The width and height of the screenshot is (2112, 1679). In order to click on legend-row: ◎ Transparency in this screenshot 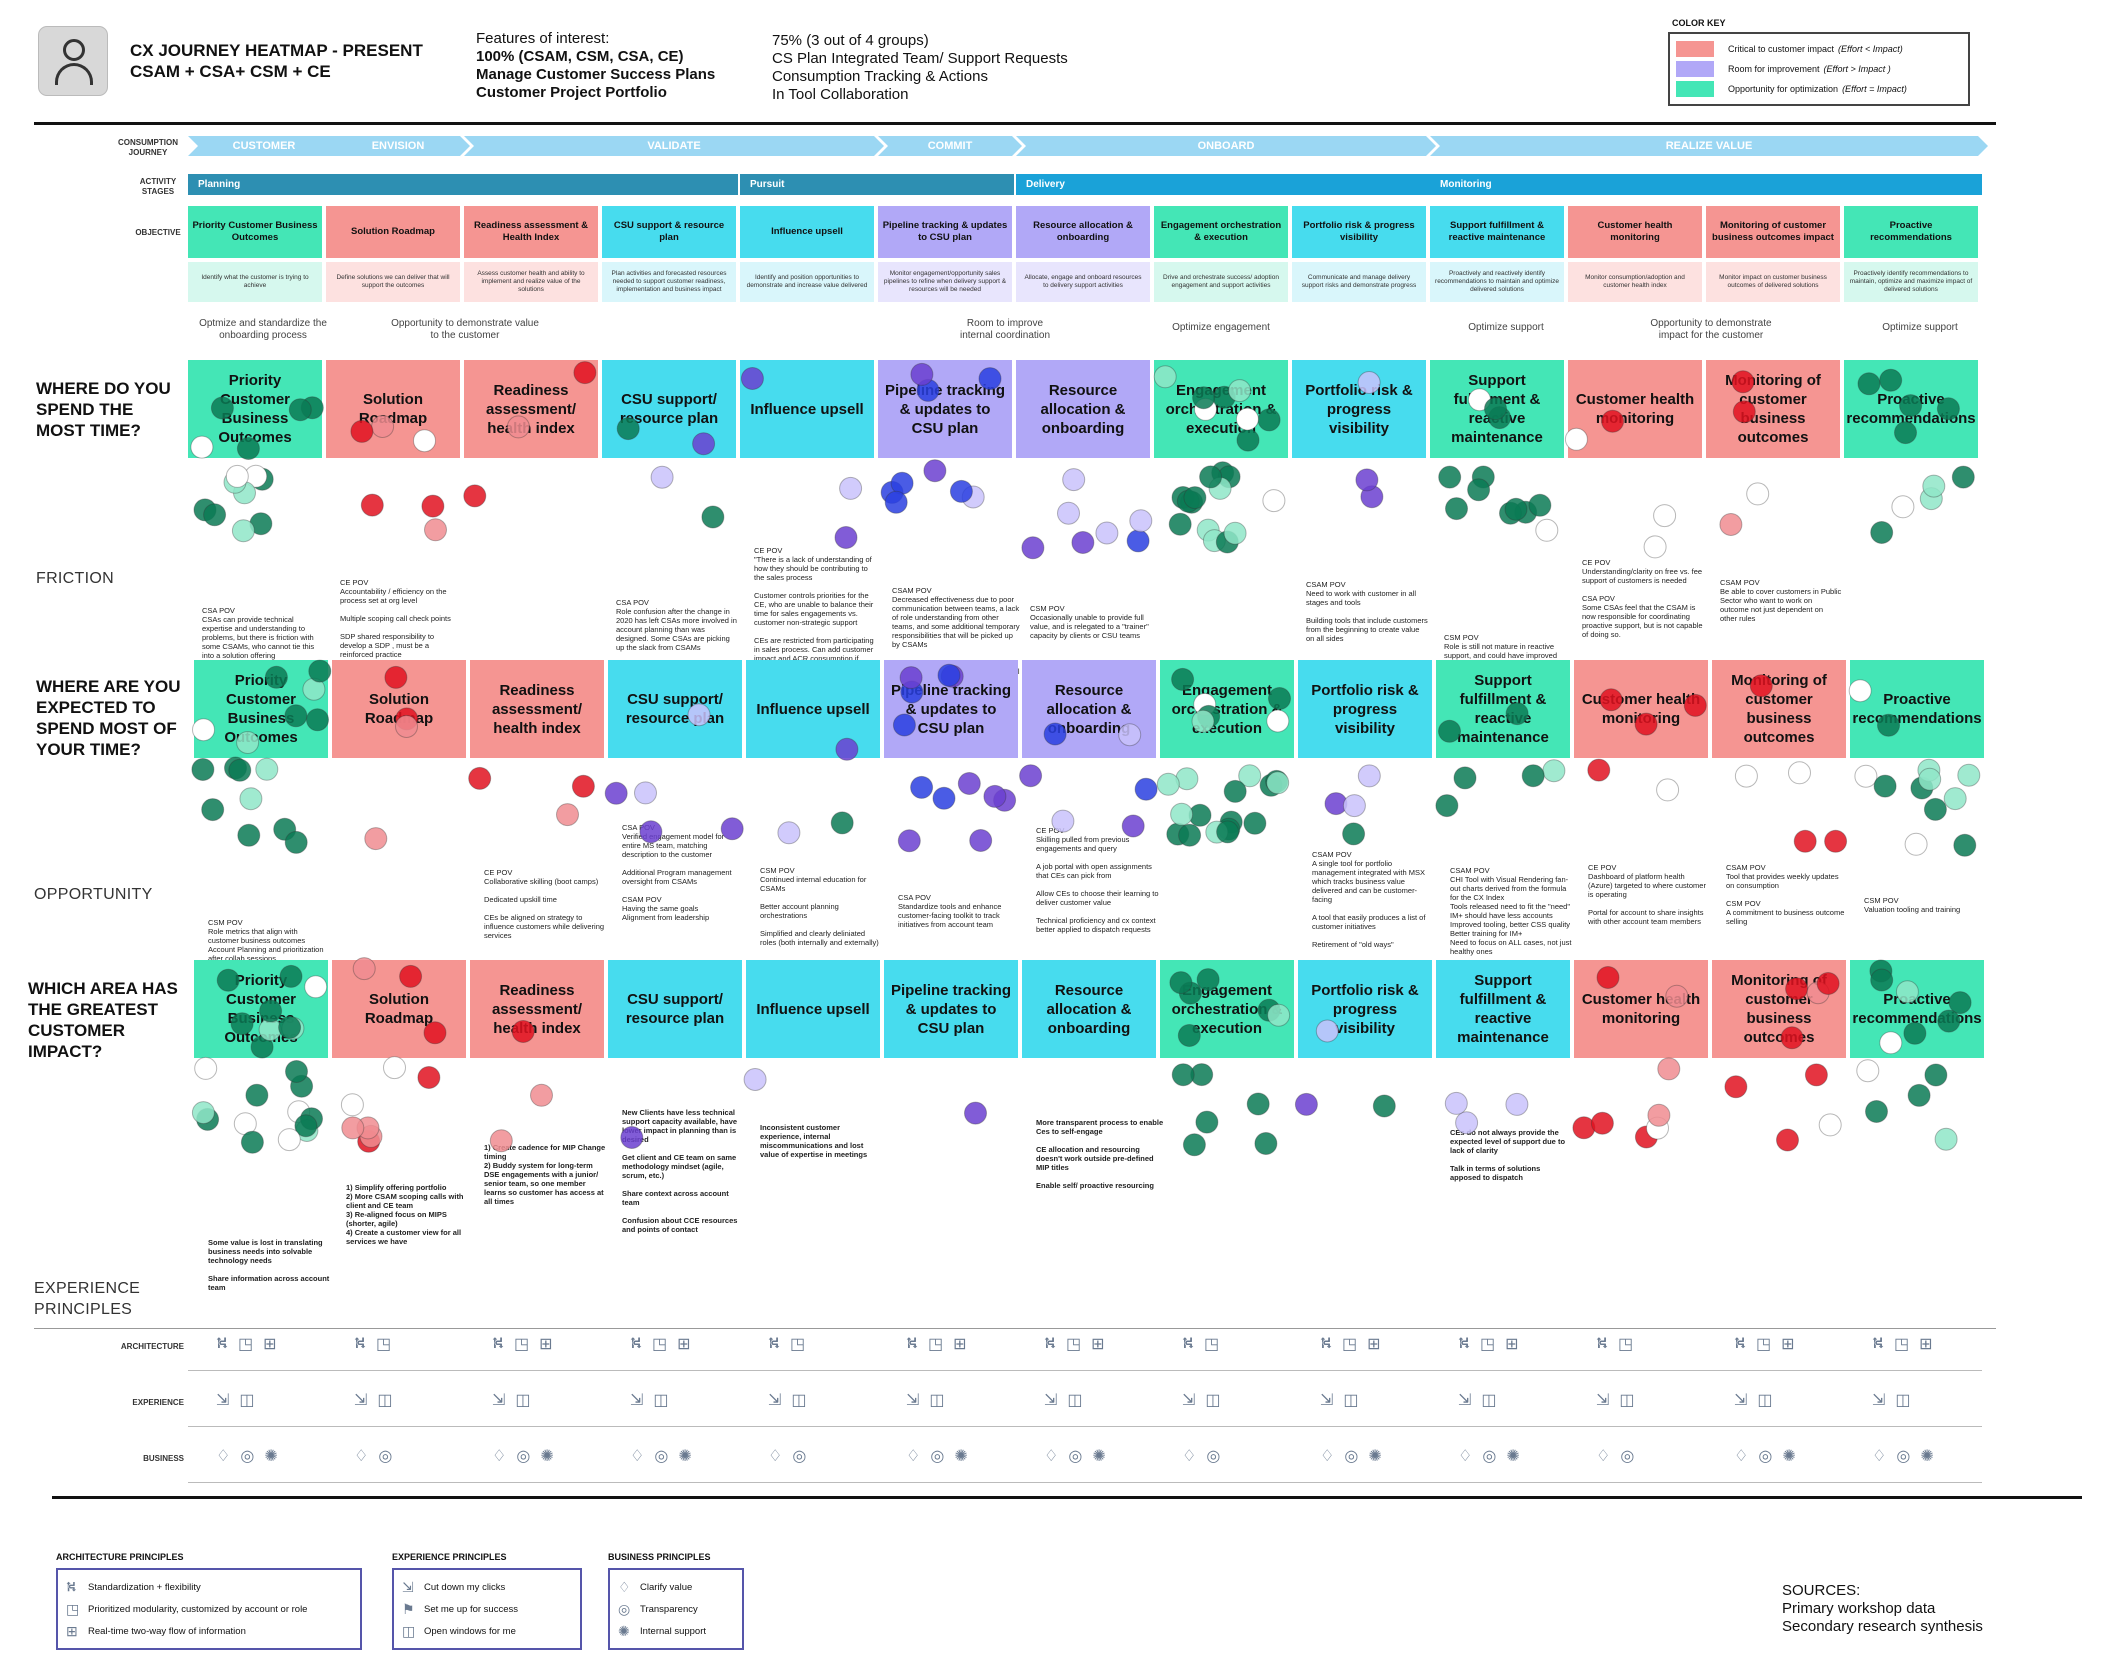, I will do `click(676, 1609)`.